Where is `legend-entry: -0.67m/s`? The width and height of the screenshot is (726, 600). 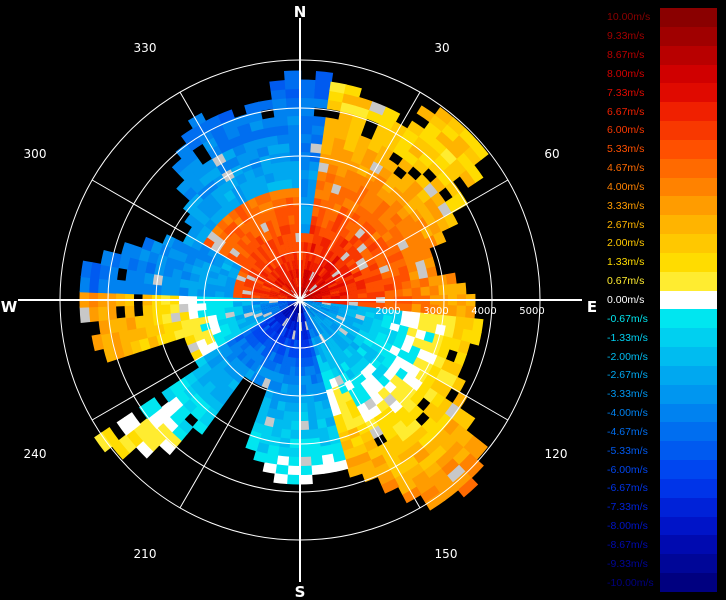
legend-entry: -0.67m/s is located at coordinates (661, 319).